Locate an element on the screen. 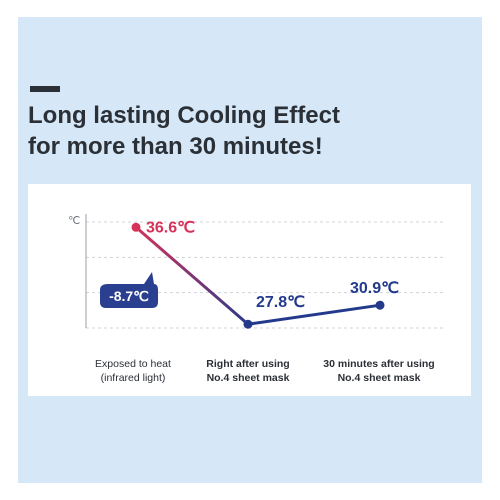 Image resolution: width=500 pixels, height=500 pixels. headline-line-2: for more than 30 minutes! is located at coordinates (175, 146).